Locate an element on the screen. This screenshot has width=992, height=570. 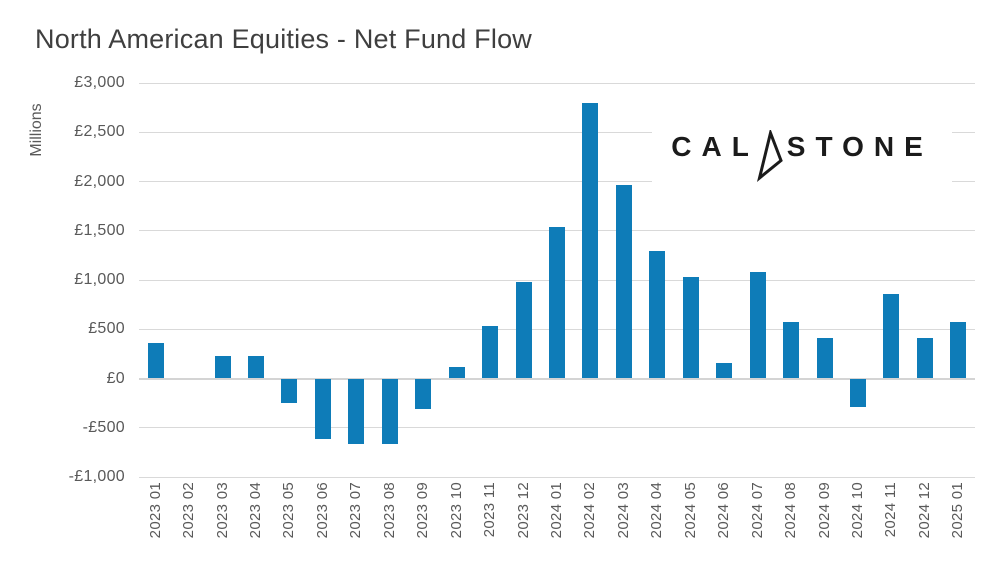
x-tick-label: 2024 11 is located at coordinates (891, 510).